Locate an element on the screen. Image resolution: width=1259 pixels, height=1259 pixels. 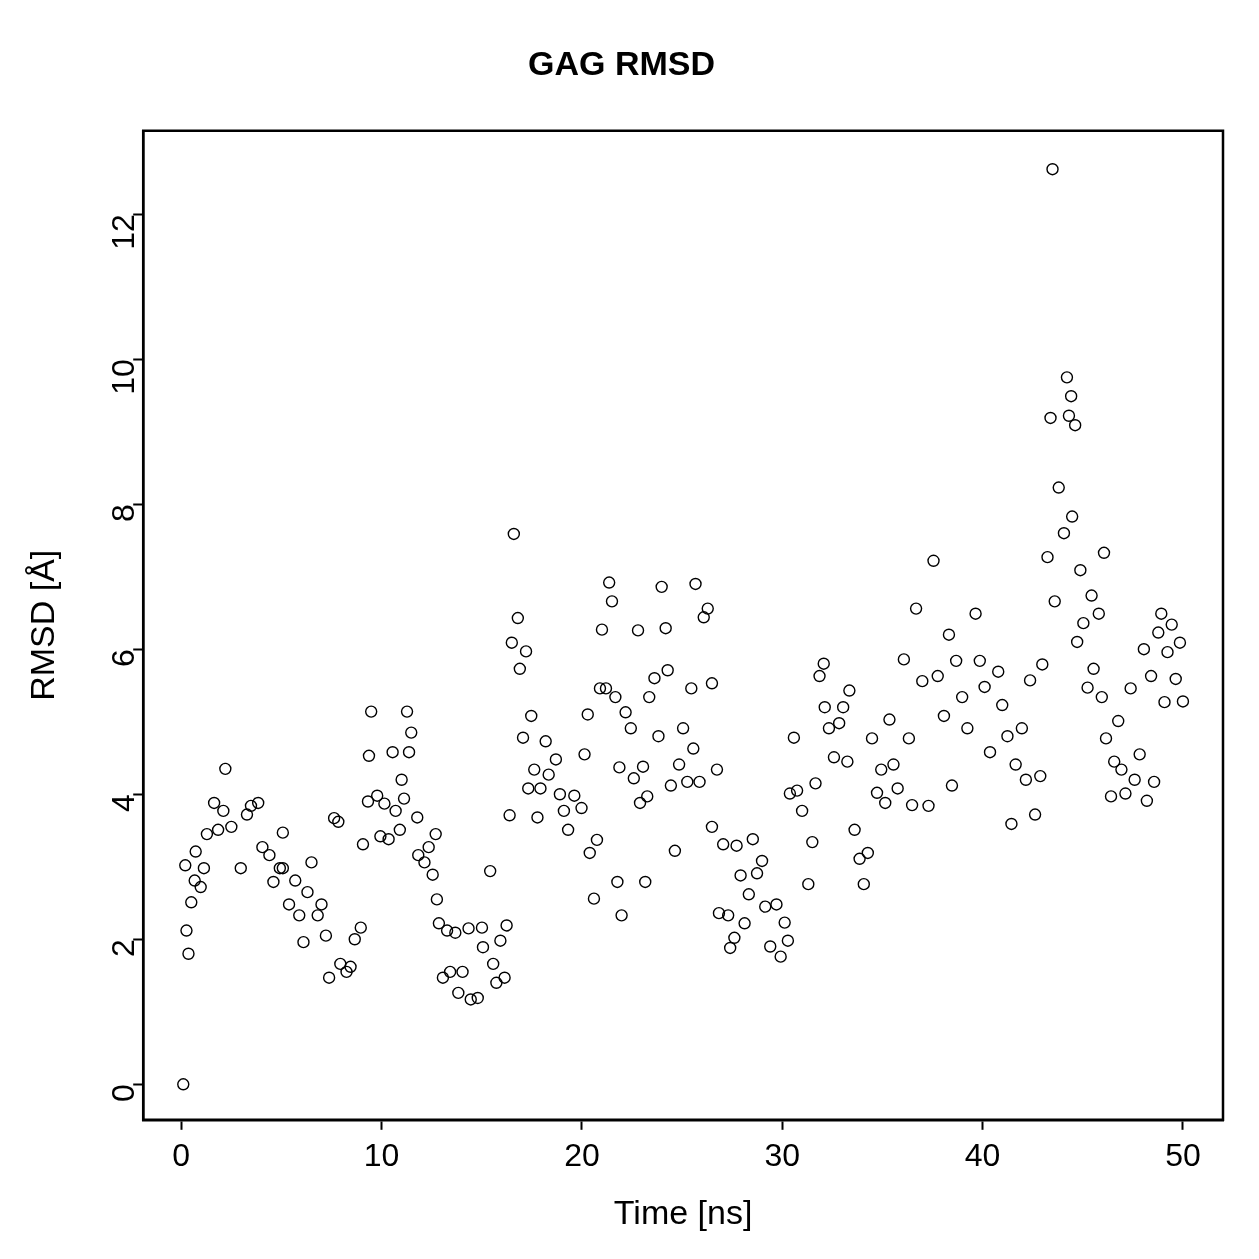
x-axis-title: Time [ns] is located at coordinates (683, 1211).